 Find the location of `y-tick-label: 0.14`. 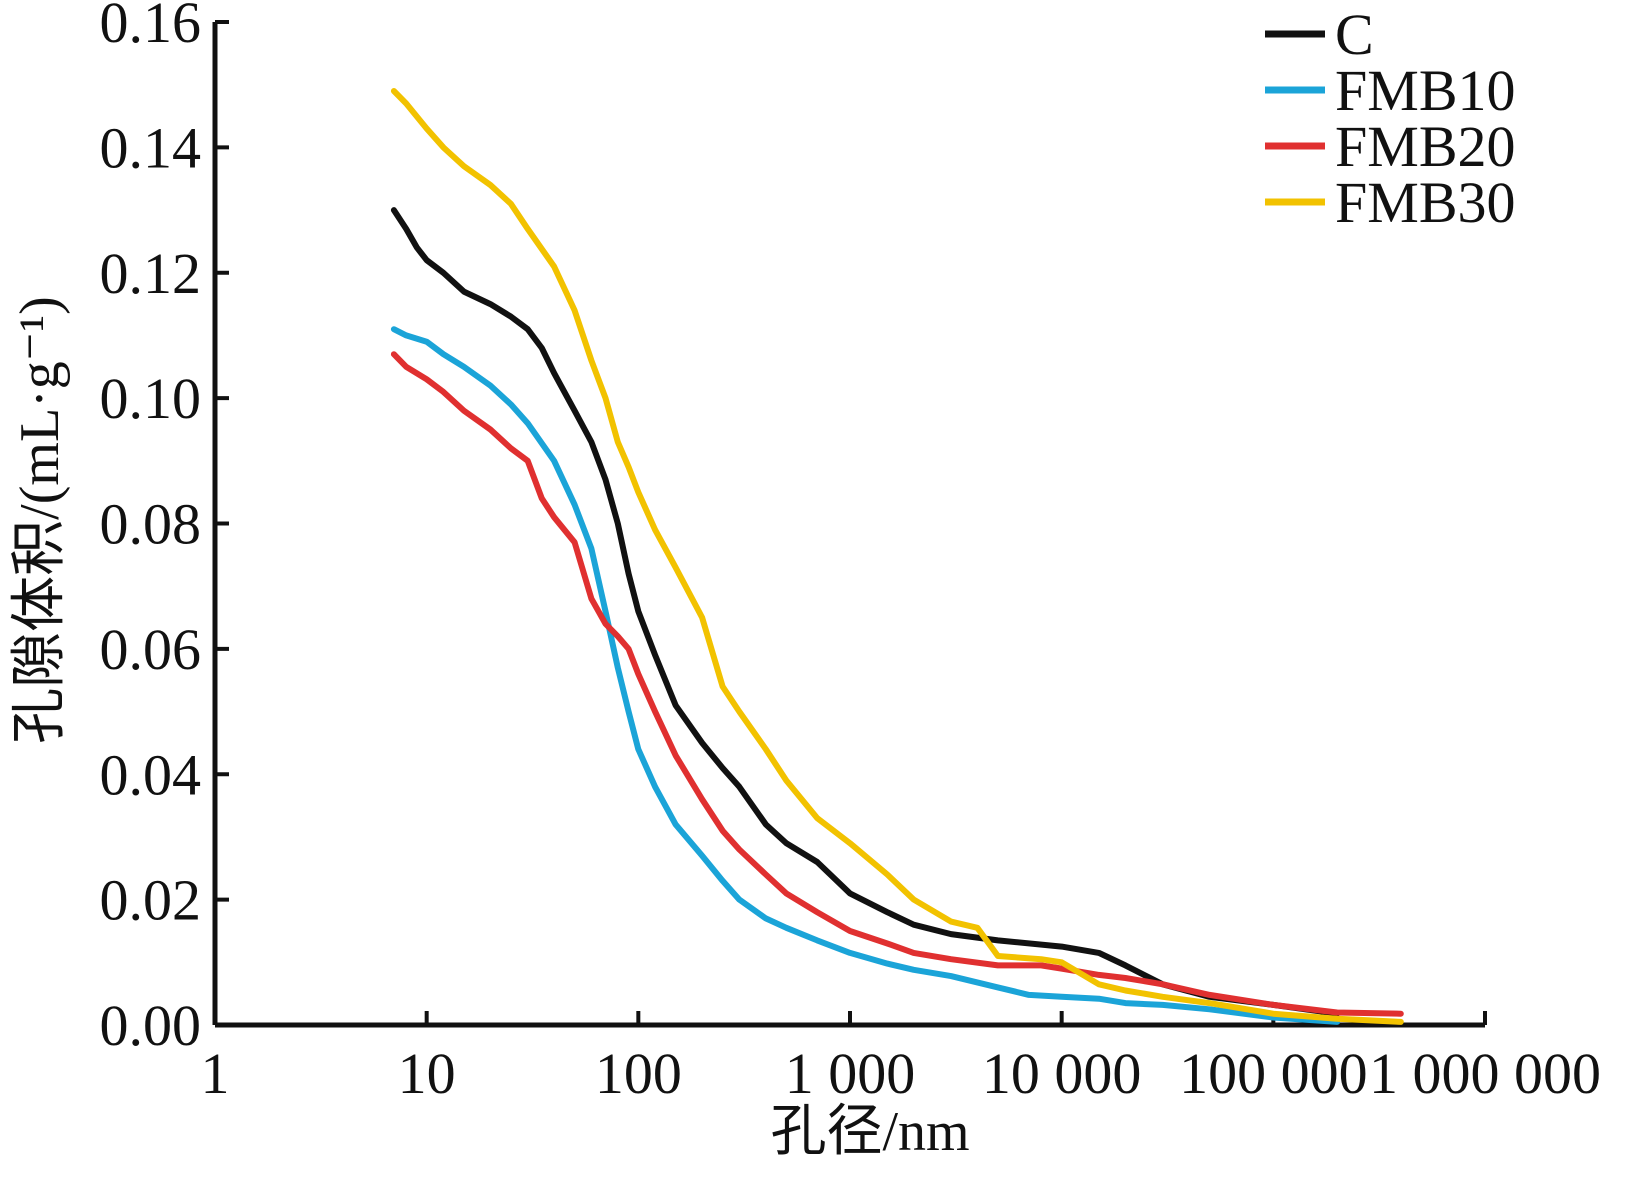

y-tick-label: 0.14 is located at coordinates (151, 147).